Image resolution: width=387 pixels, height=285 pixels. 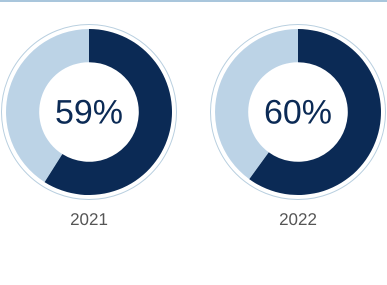 I want to click on text: 2022, so click(x=298, y=220).